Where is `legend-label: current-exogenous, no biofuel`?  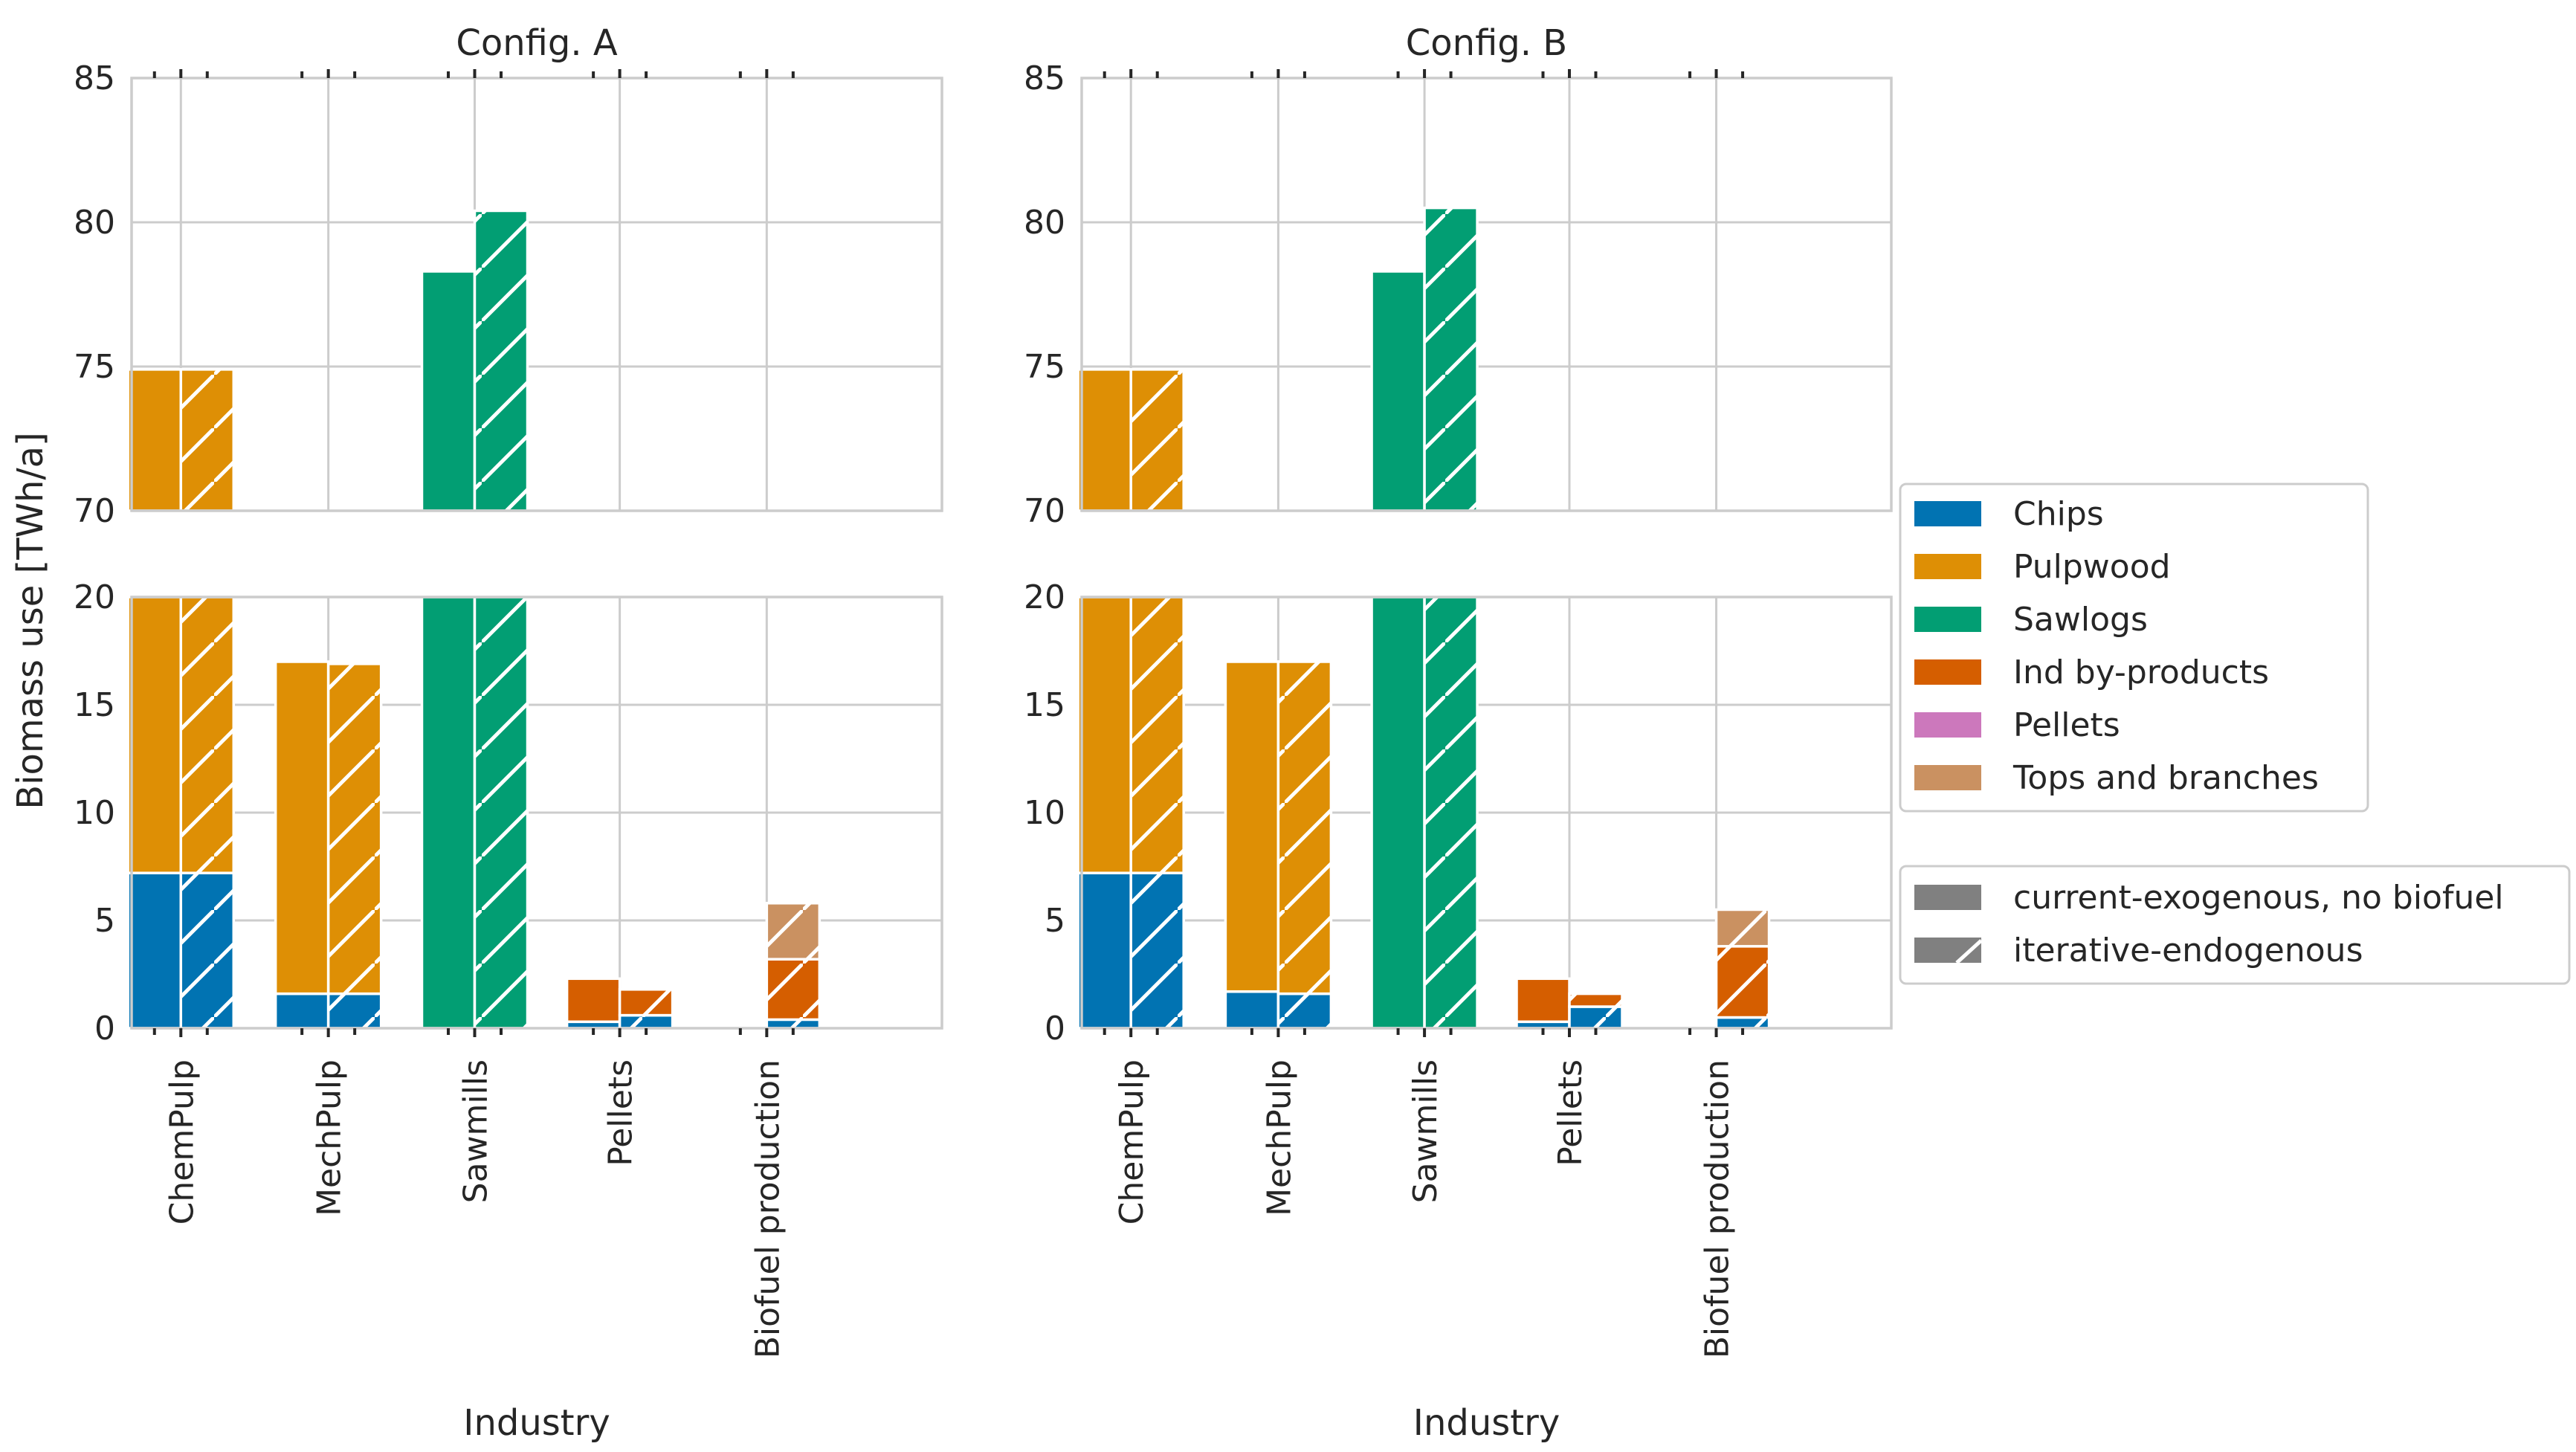 legend-label: current-exogenous, no biofuel is located at coordinates (2258, 898).